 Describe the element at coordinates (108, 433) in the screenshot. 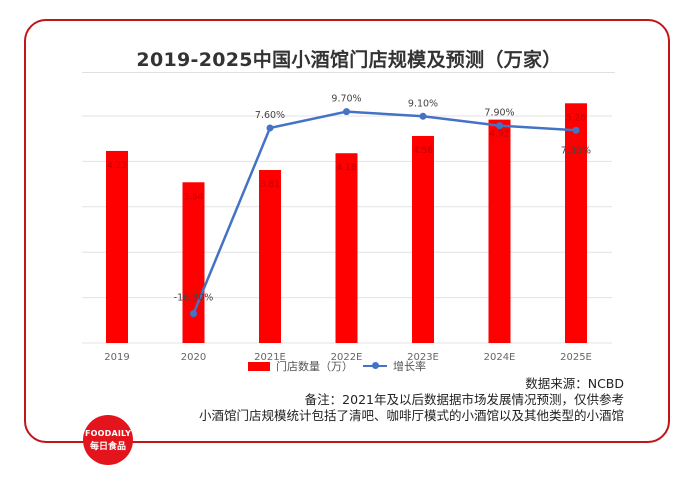

I see `logo-en: FOODAILY` at that location.